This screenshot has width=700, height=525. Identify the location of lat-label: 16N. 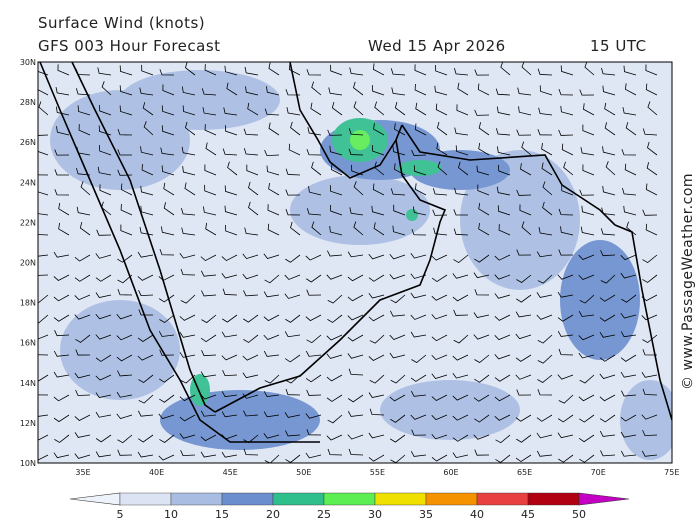
(28, 343).